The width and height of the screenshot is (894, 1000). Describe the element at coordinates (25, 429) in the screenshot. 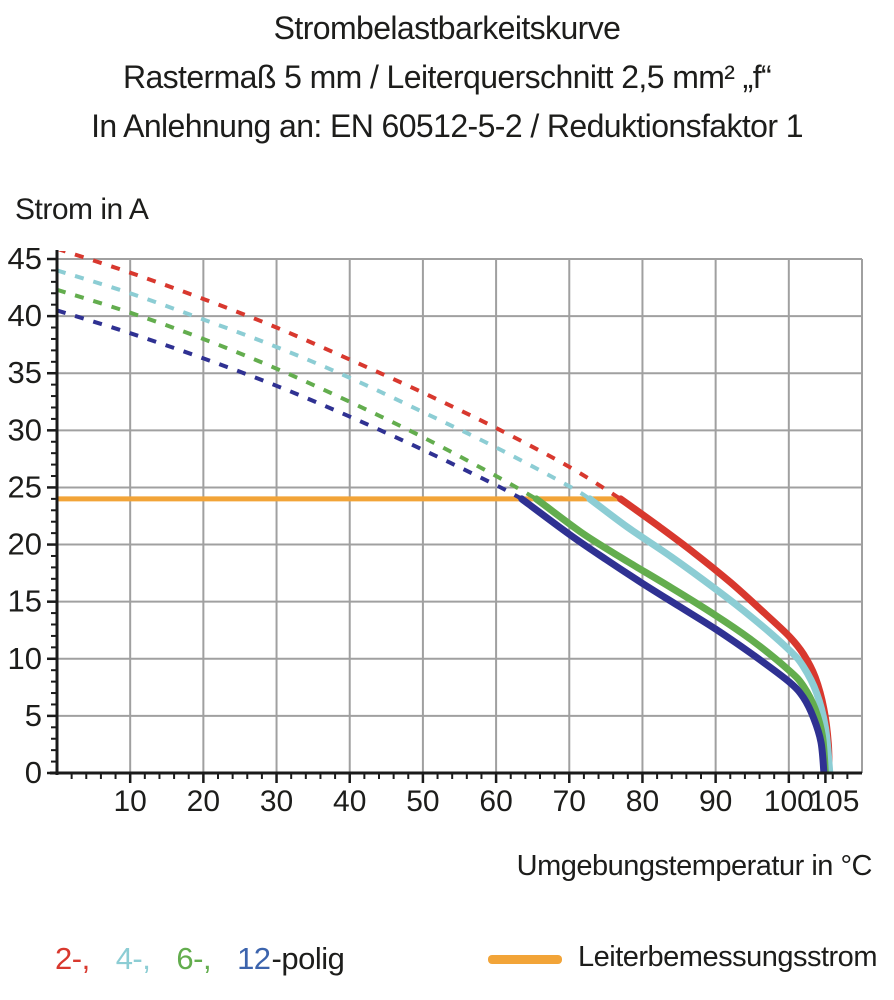

I see `y-tick-label: 30` at that location.